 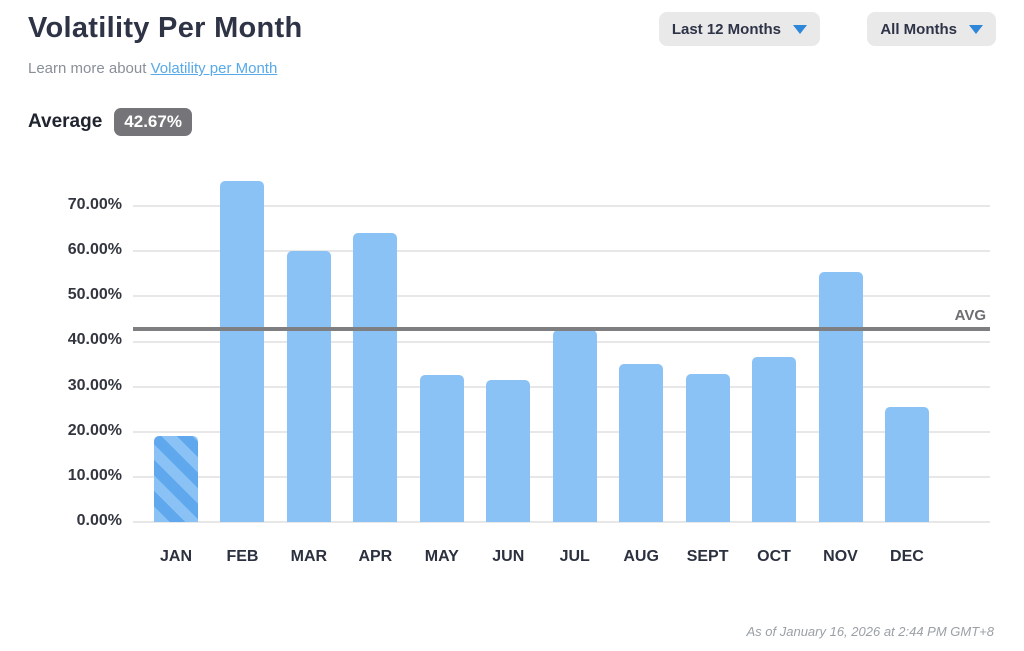 I want to click on months-dropdown: All Months, so click(x=931, y=29).